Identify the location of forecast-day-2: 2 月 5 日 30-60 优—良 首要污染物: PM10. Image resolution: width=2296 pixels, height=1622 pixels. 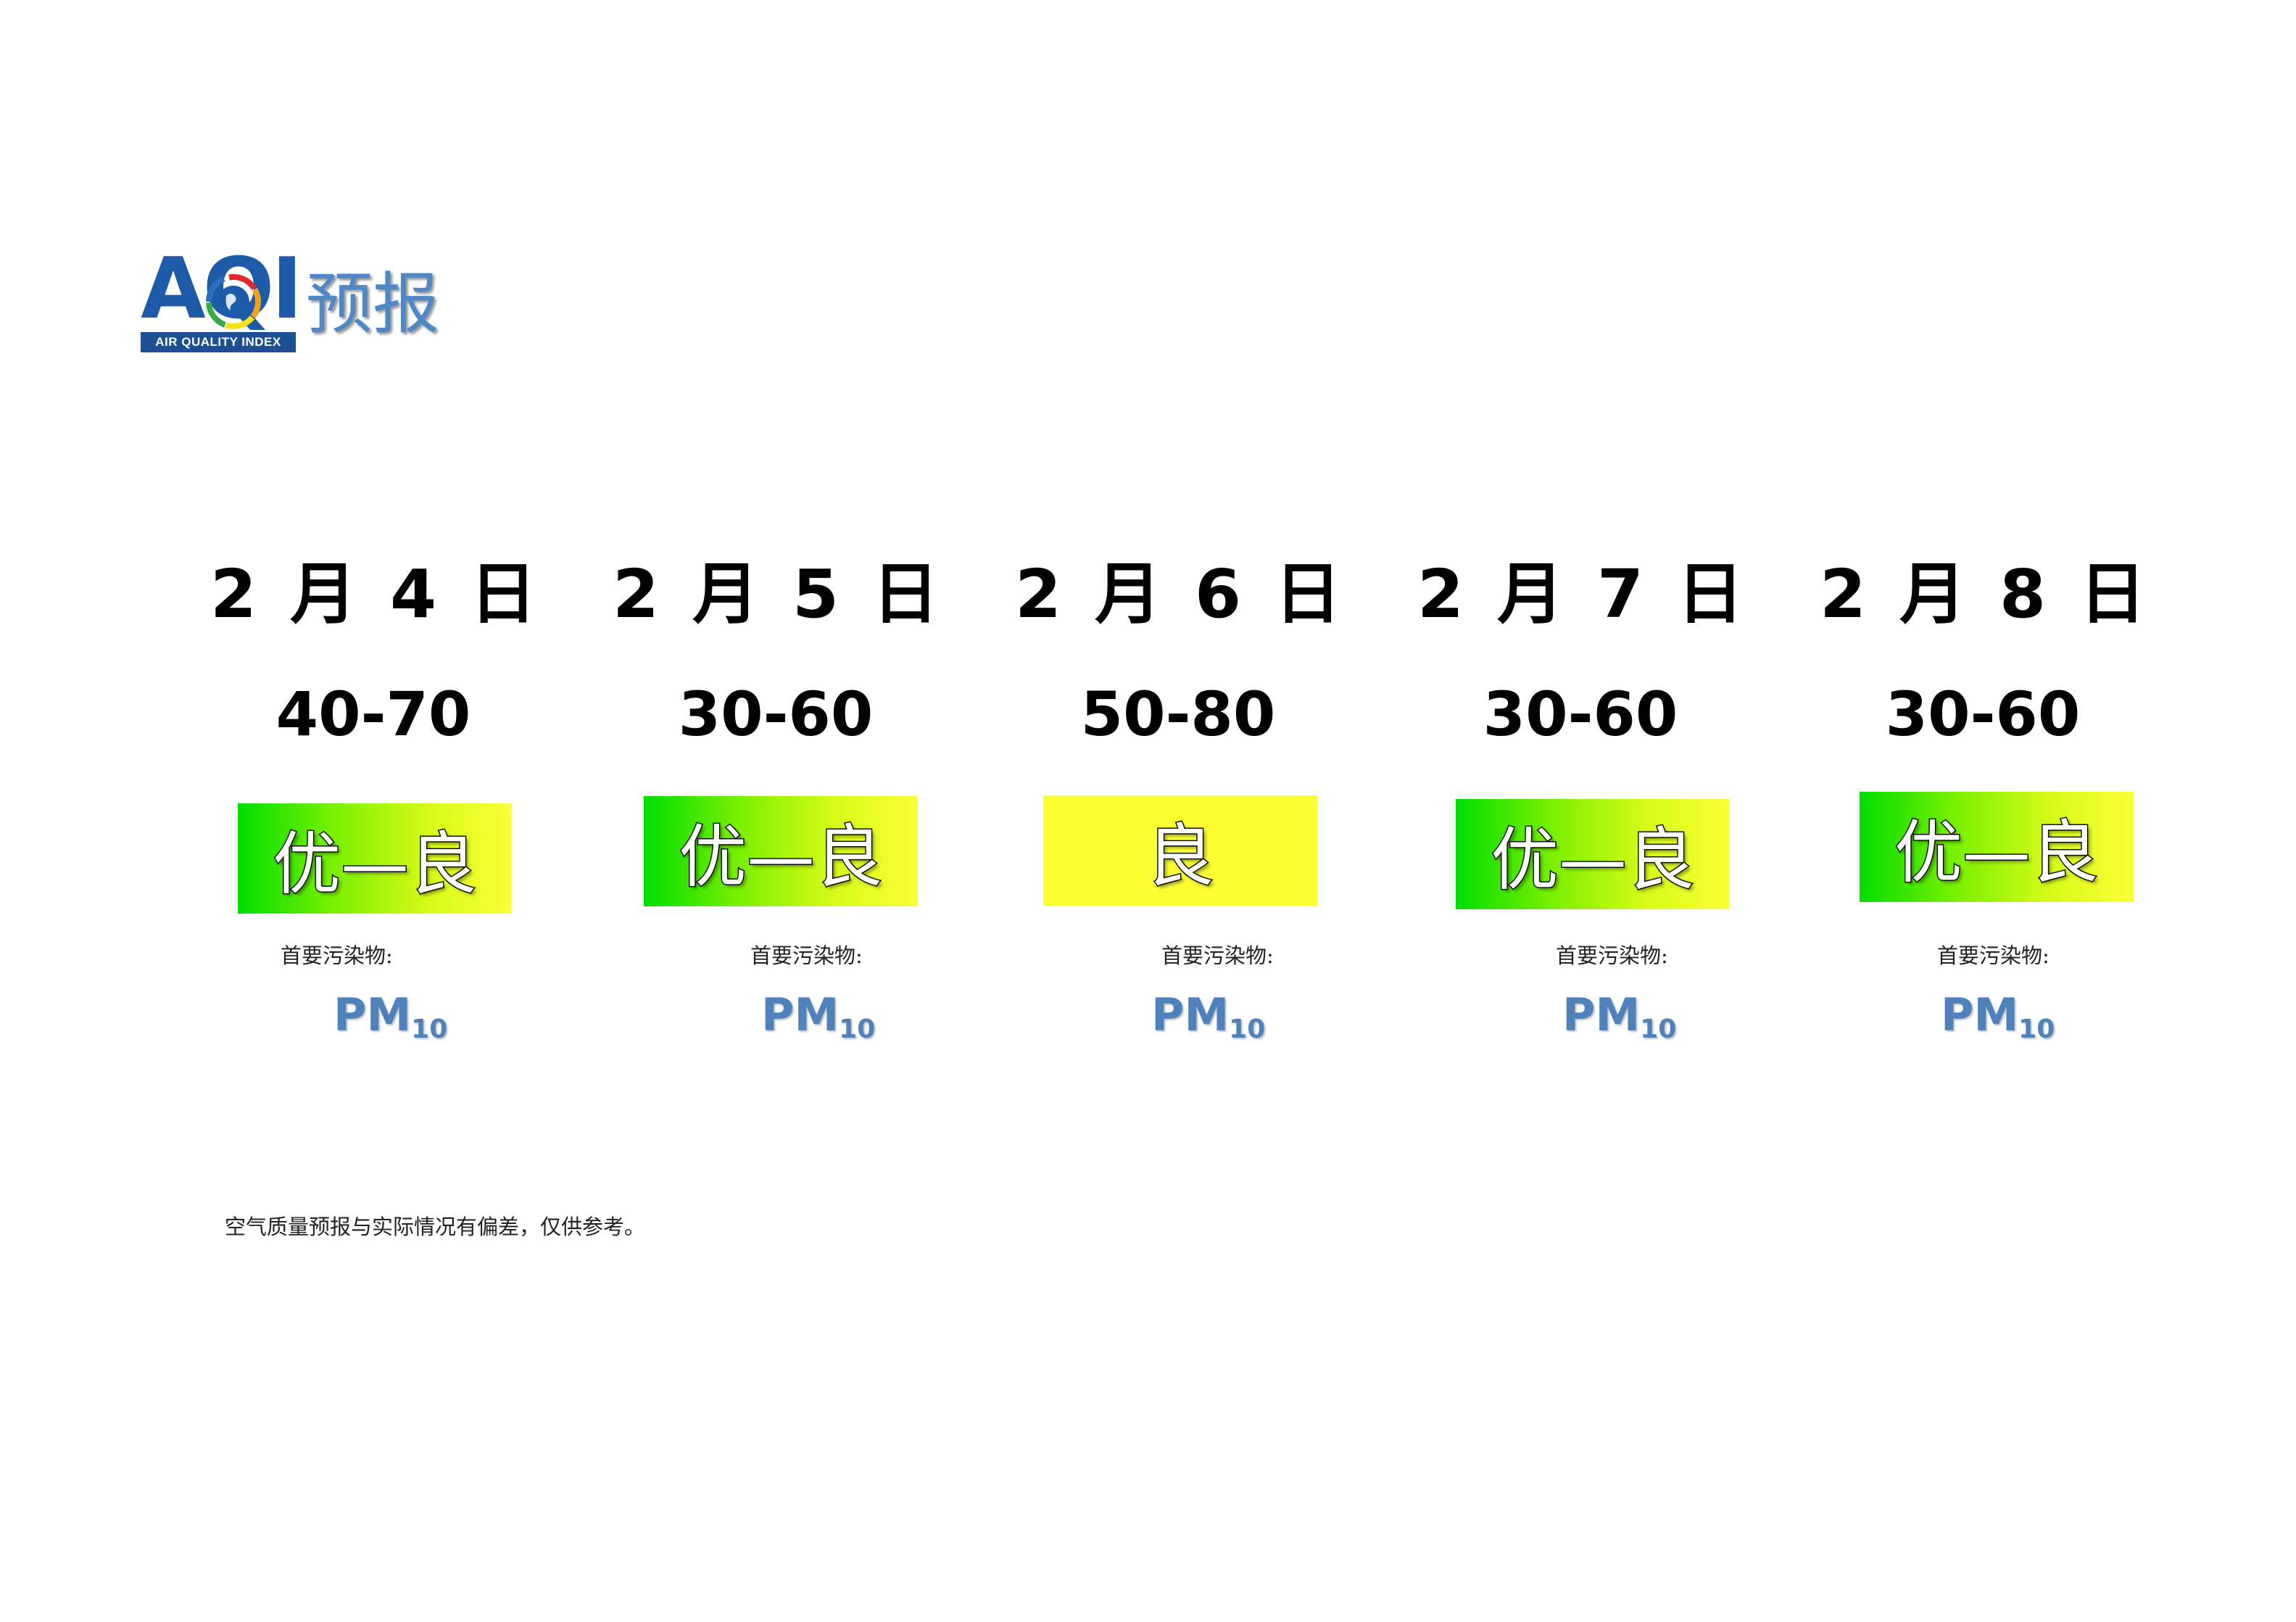
(775, 544).